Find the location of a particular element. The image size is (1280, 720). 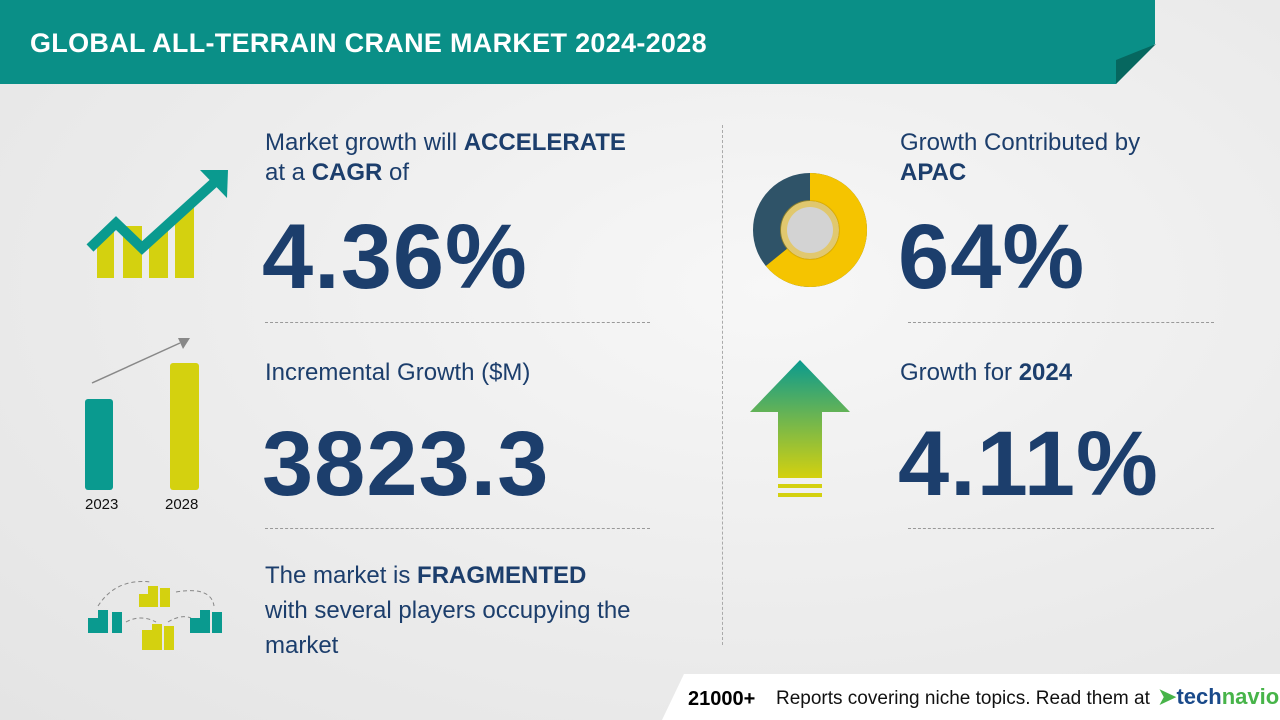

year-label-2028: 2028 is located at coordinates (182, 504).